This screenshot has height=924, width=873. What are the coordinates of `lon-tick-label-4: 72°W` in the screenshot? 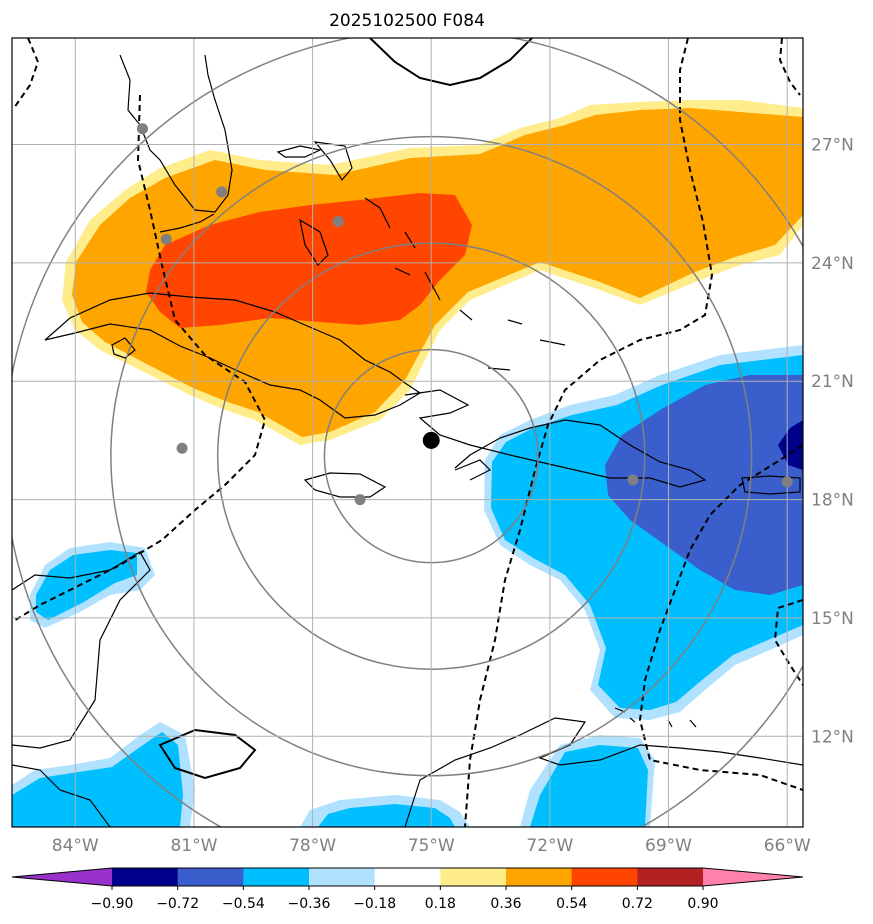 It's located at (549, 846).